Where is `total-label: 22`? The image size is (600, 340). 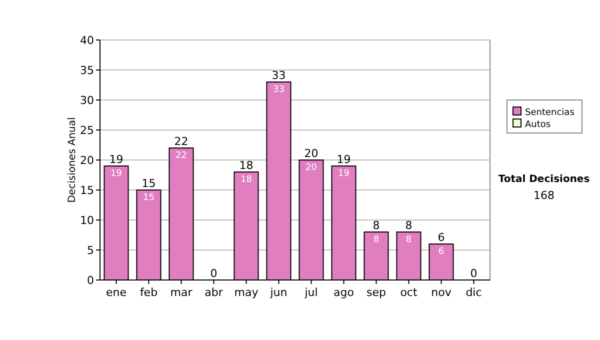 total-label: 22 is located at coordinates (181, 141).